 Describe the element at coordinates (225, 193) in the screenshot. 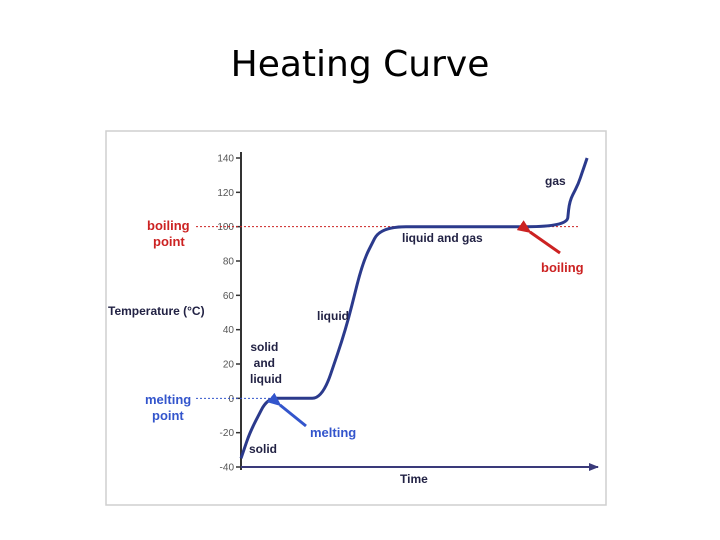

I see `y-tick-label: 120` at that location.